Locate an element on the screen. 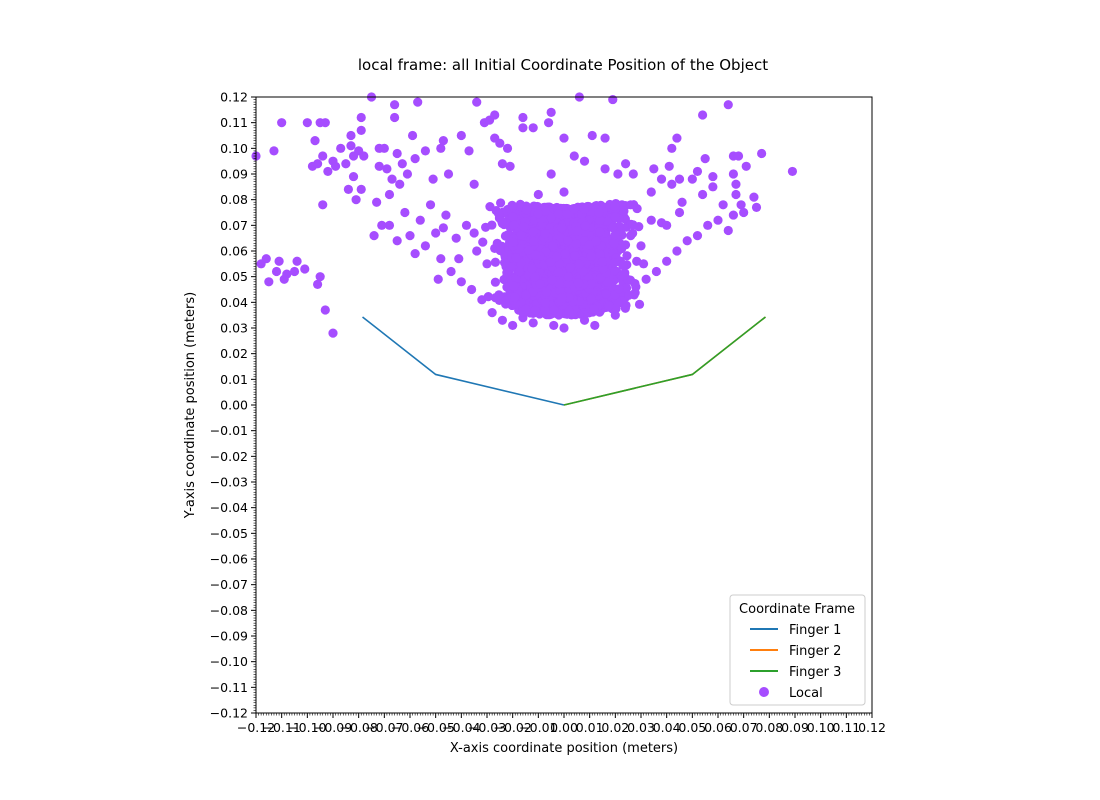 This screenshot has height=800, width=1100. x-tick-label: −0.10 is located at coordinates (307, 727).